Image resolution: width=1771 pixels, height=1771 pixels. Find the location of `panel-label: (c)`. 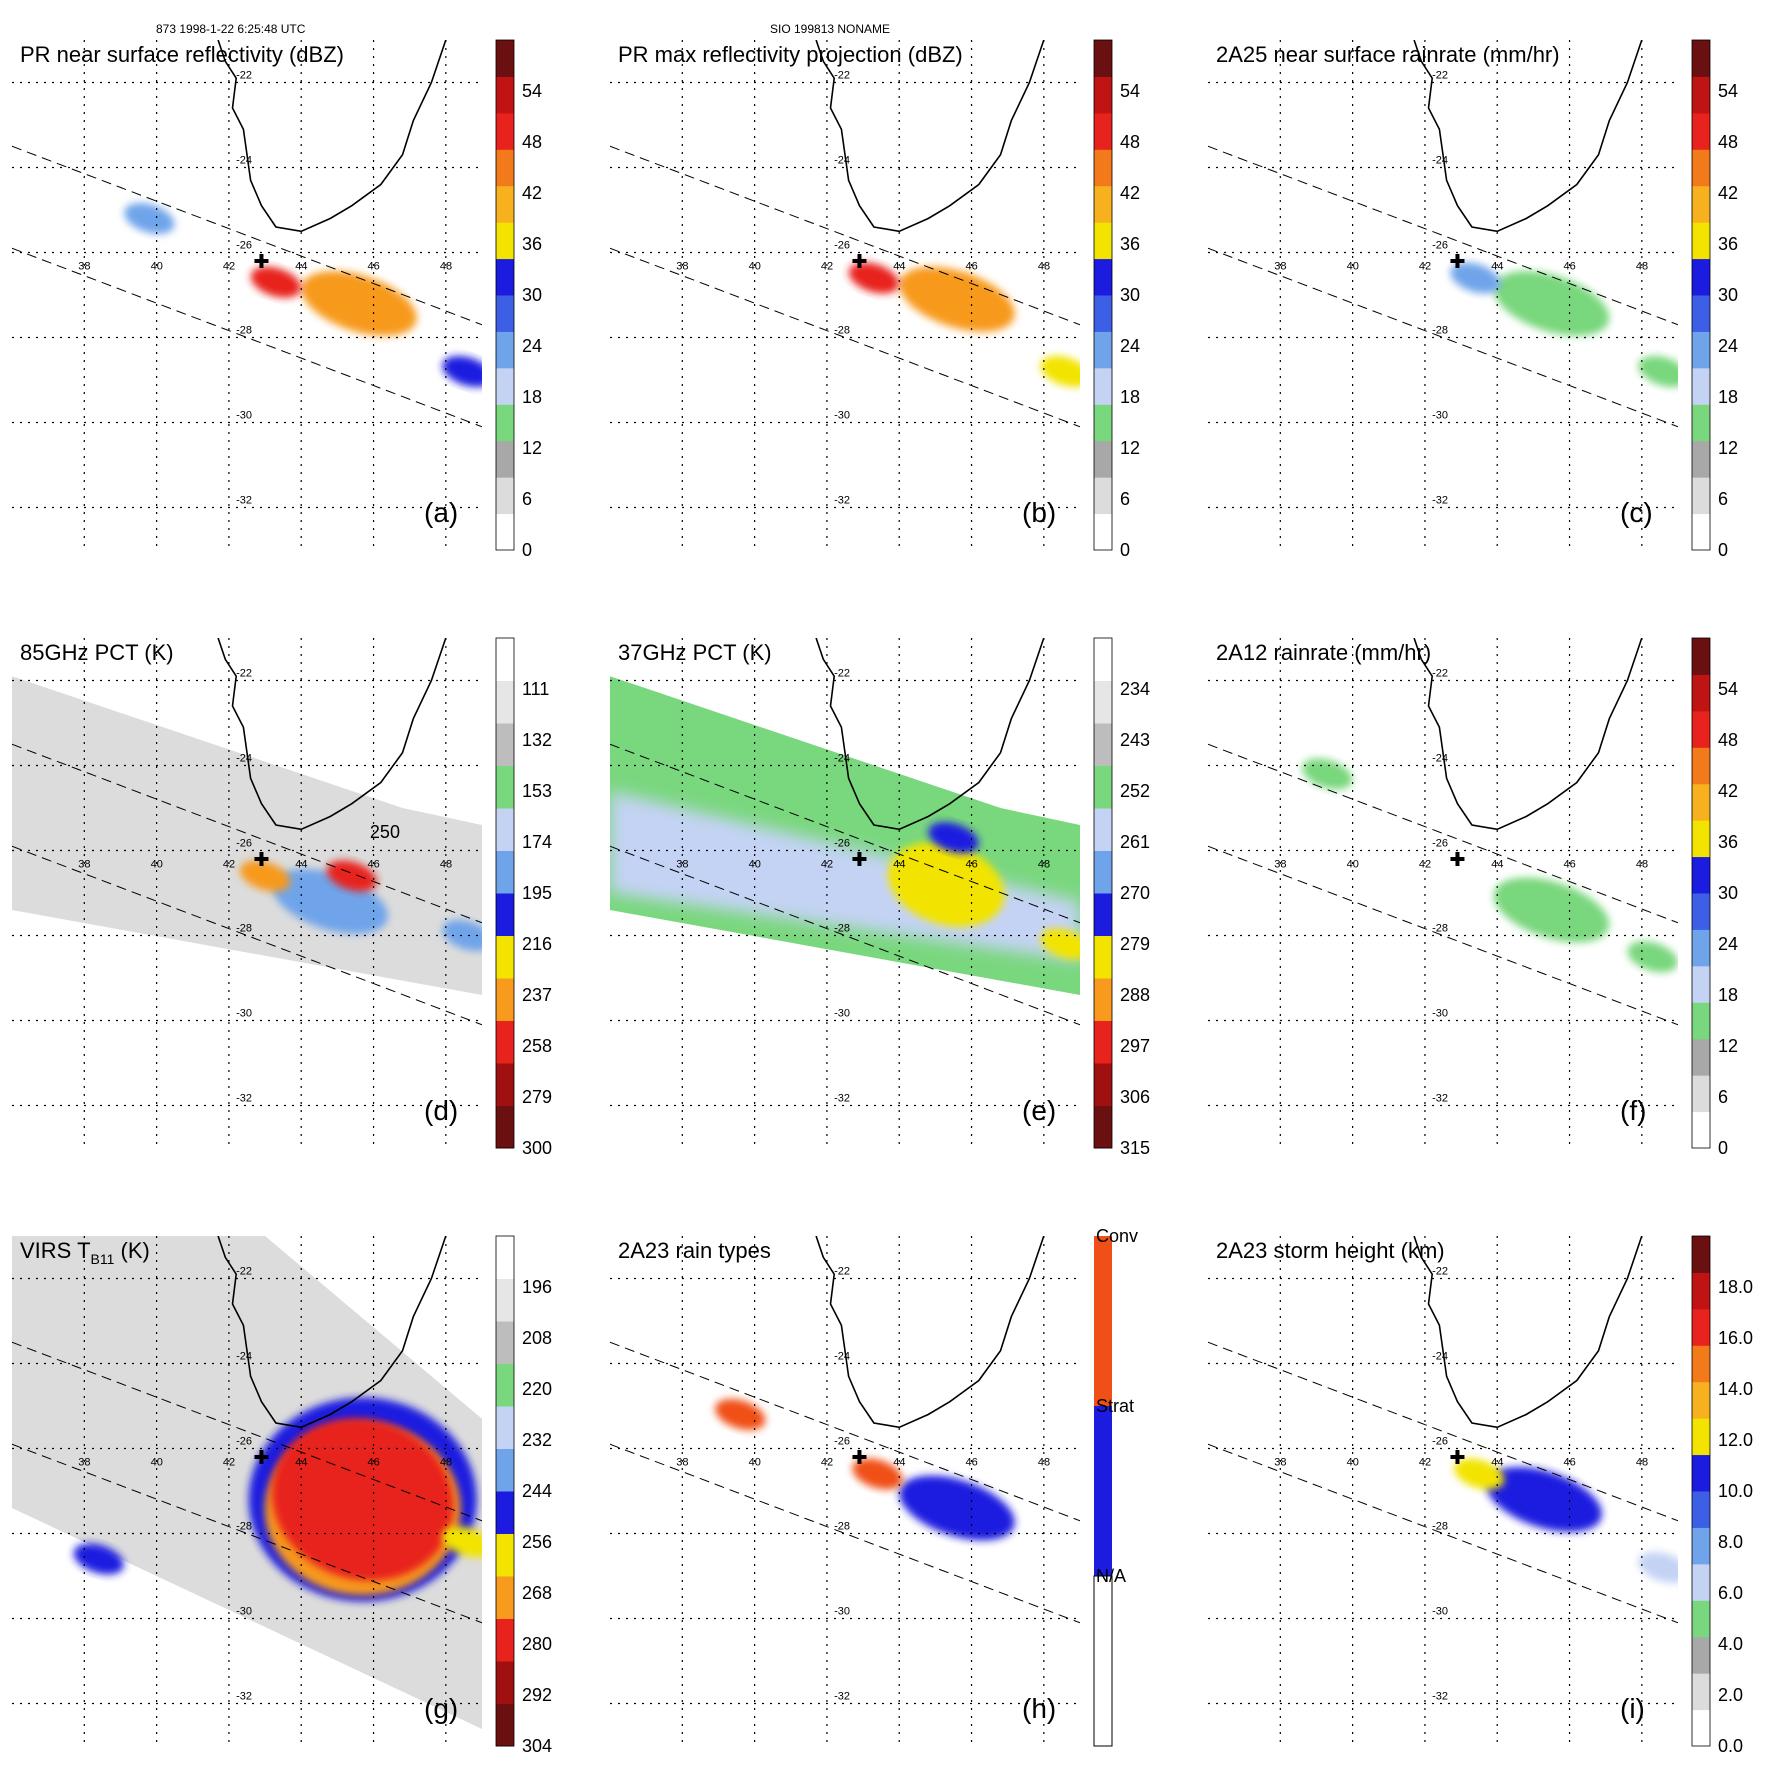

panel-label: (c) is located at coordinates (1636, 512).